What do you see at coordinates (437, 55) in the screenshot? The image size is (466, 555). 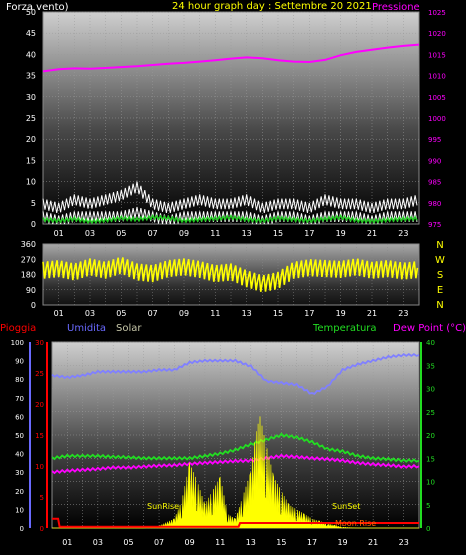 I see `pressure-y-tick: 1015` at bounding box center [437, 55].